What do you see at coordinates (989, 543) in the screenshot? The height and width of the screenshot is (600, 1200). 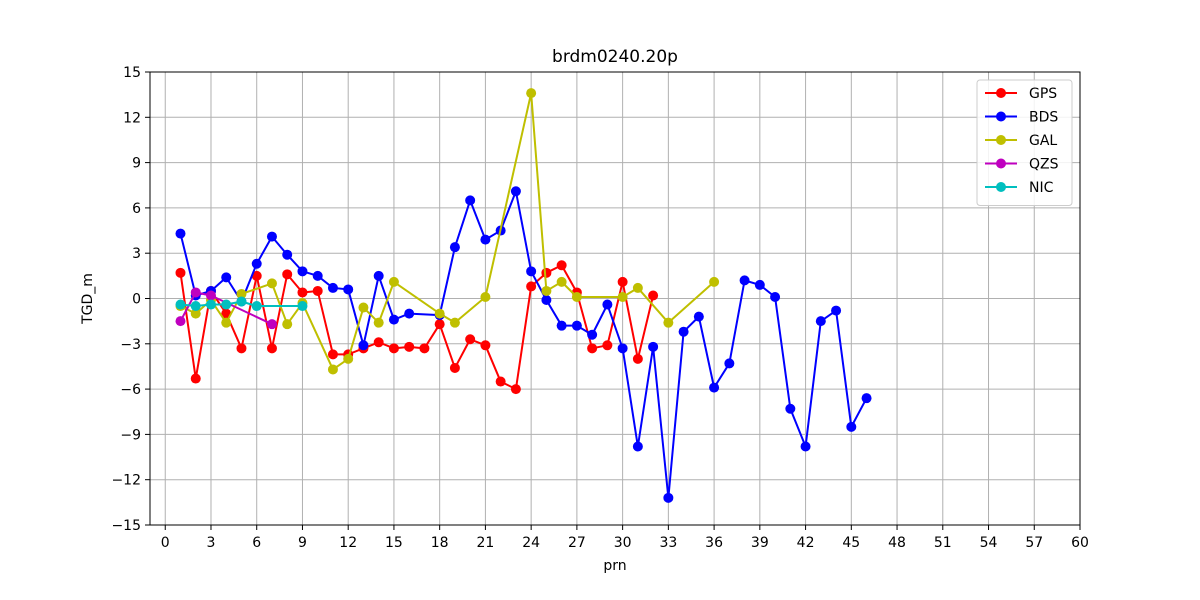 I see `x-tick-label: 54` at bounding box center [989, 543].